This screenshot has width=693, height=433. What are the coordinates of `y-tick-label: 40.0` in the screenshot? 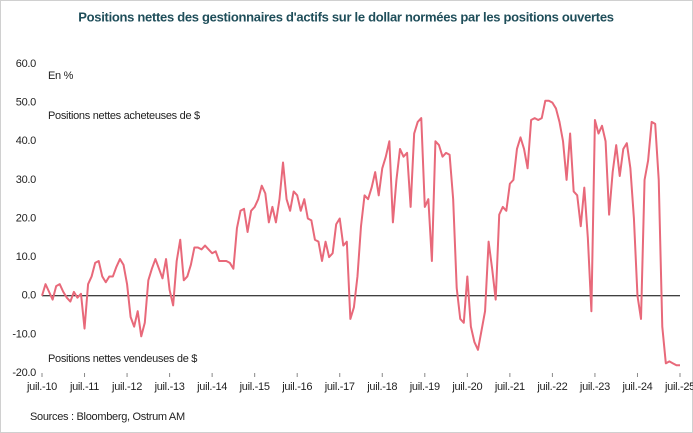 It's located at (26, 141).